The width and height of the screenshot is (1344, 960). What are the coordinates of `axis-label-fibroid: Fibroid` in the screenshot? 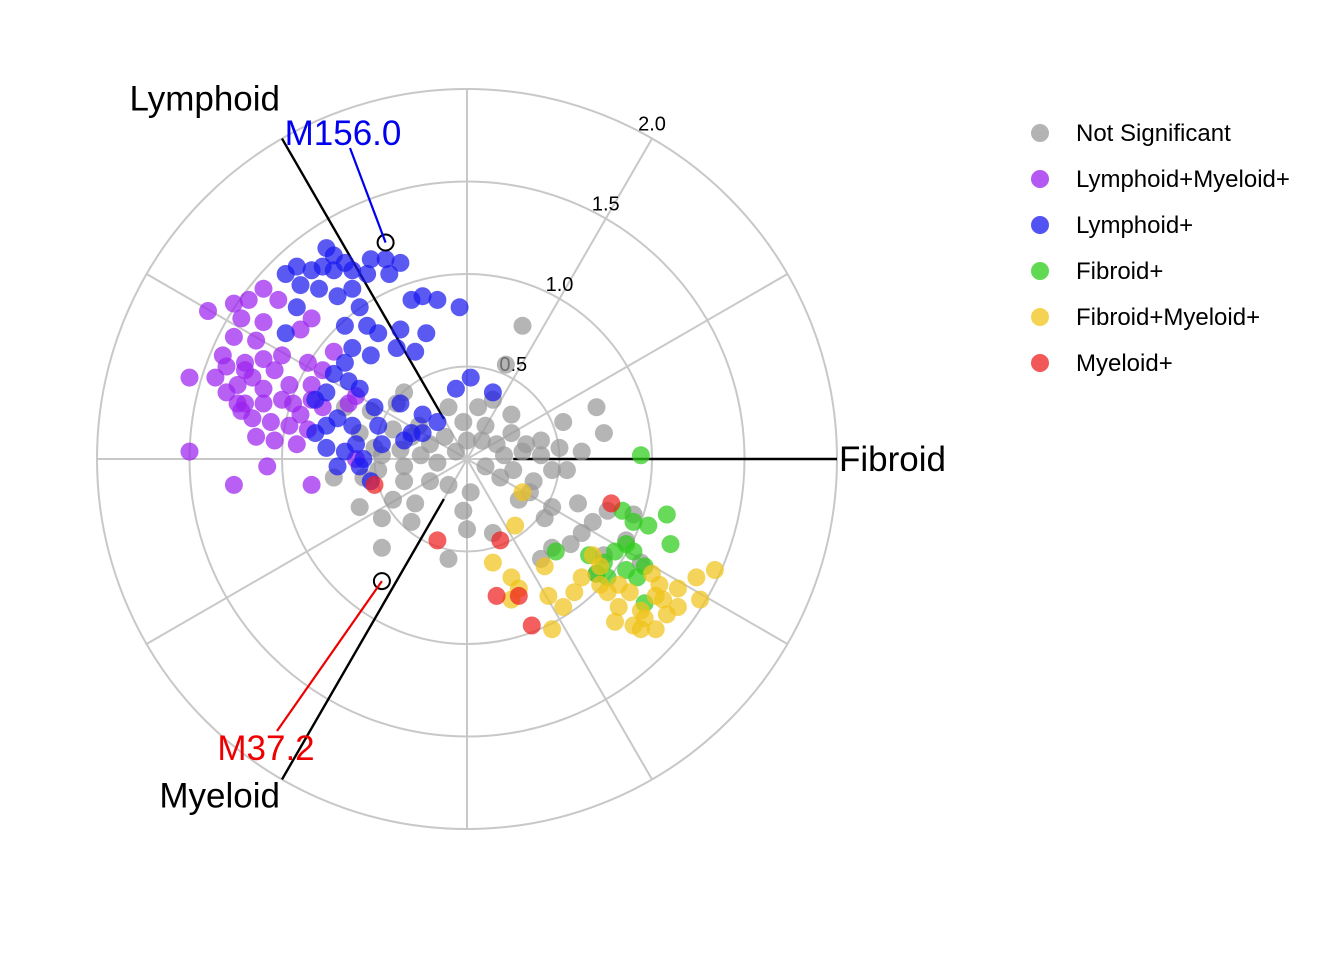 It's located at (892, 459).